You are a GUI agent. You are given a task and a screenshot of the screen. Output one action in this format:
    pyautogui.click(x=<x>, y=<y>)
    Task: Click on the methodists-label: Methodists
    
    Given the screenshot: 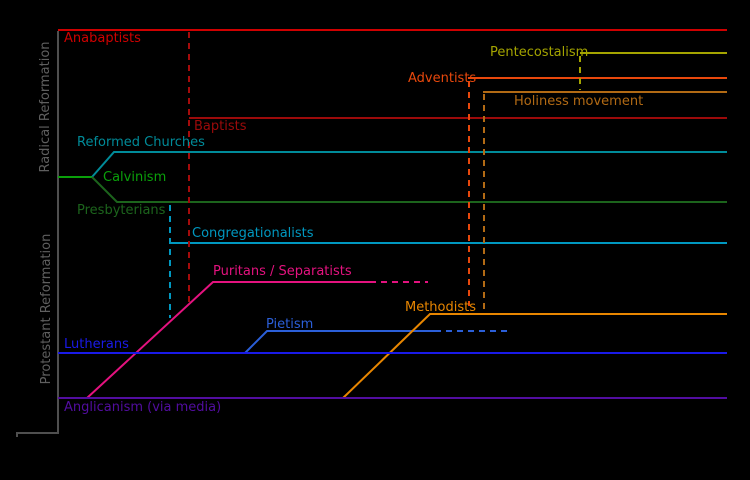 What is the action you would take?
    pyautogui.click(x=441, y=307)
    